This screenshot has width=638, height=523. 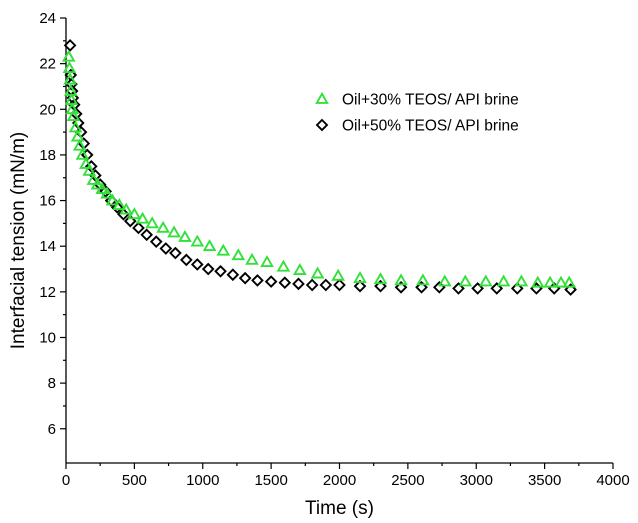 I want to click on y-tick-label: 8, so click(x=52, y=383).